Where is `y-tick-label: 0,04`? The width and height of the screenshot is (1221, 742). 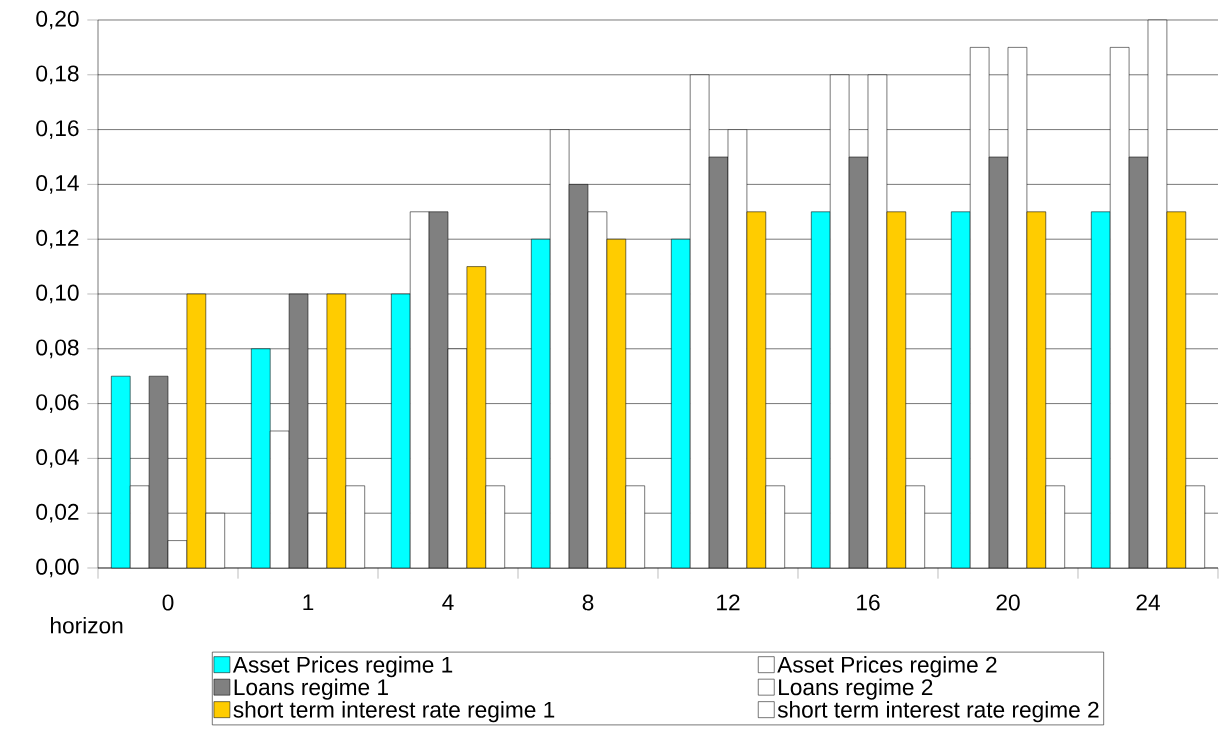
y-tick-label: 0,04 is located at coordinates (57, 458).